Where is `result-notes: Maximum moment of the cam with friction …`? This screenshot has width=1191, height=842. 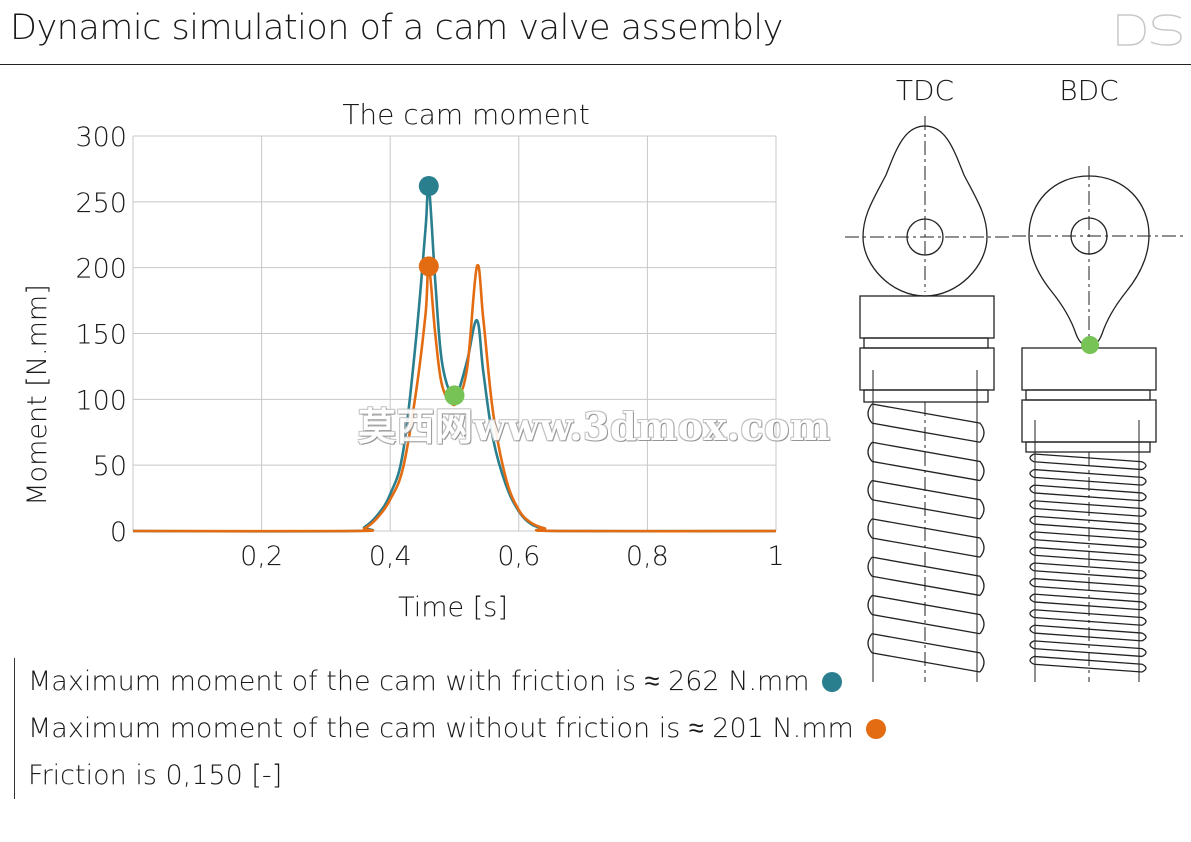
result-notes: Maximum moment of the cam with friction … is located at coordinates (450, 728).